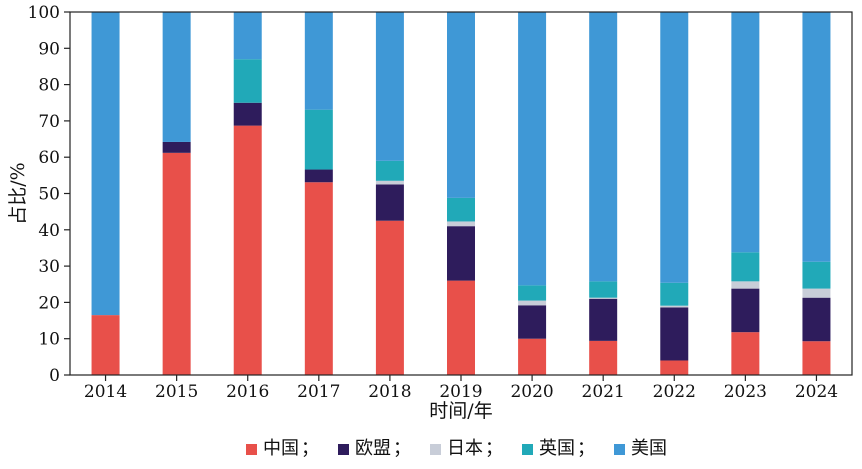  I want to click on x-tick-label: 2016, so click(247, 392).